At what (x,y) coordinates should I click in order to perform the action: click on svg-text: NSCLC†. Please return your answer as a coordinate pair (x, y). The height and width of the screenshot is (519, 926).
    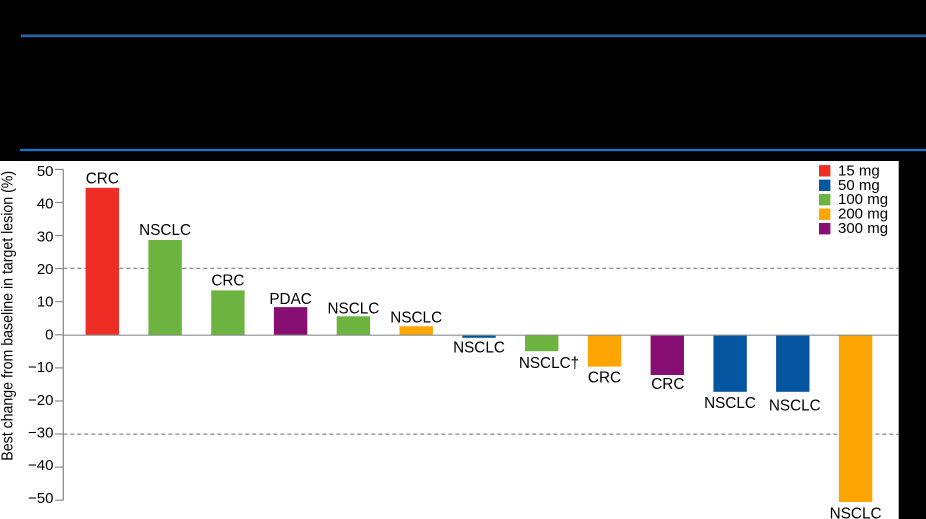
    Looking at the image, I should click on (549, 363).